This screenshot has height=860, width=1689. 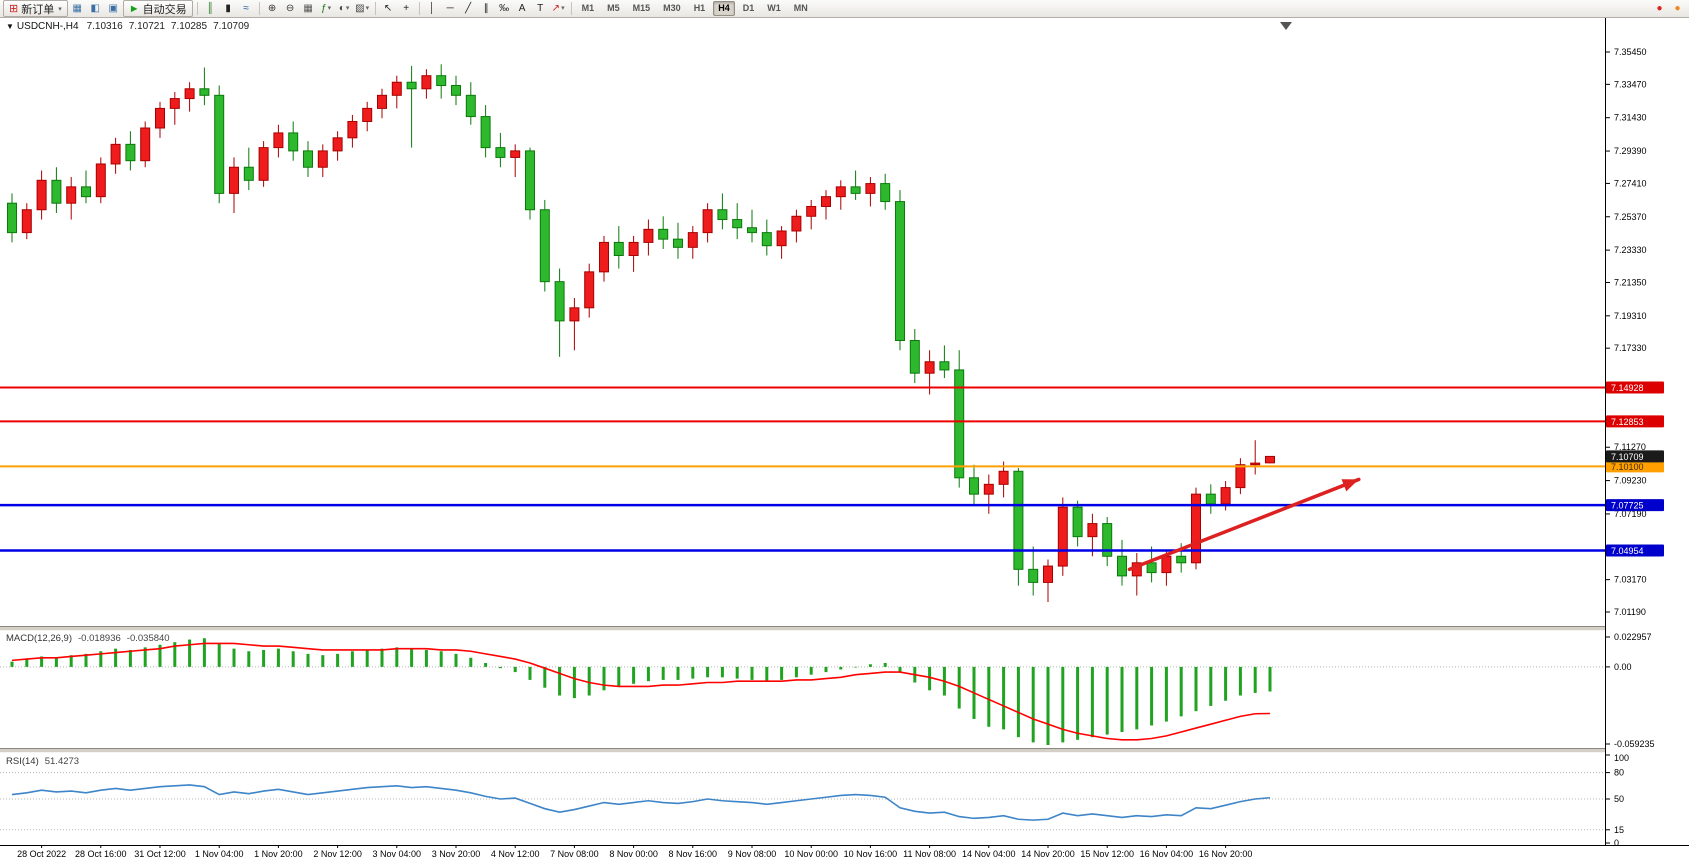 I want to click on rsi-indicator-name: RSI(14), so click(x=22, y=761).